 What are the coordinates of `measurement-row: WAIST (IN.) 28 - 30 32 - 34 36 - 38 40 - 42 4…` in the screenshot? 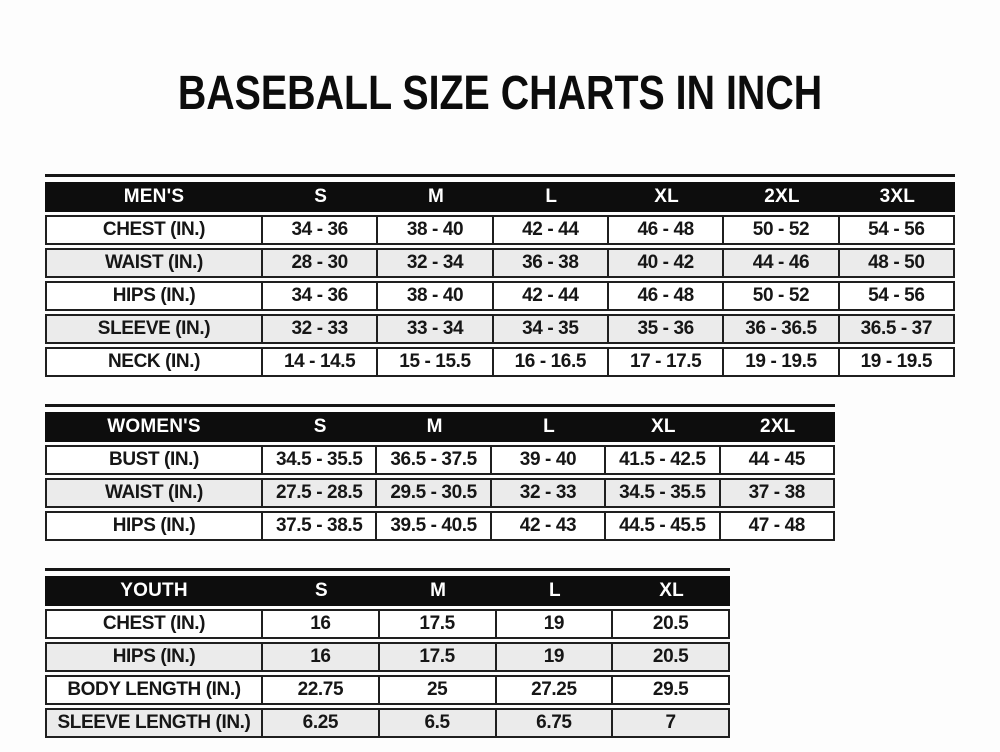 It's located at (500, 263).